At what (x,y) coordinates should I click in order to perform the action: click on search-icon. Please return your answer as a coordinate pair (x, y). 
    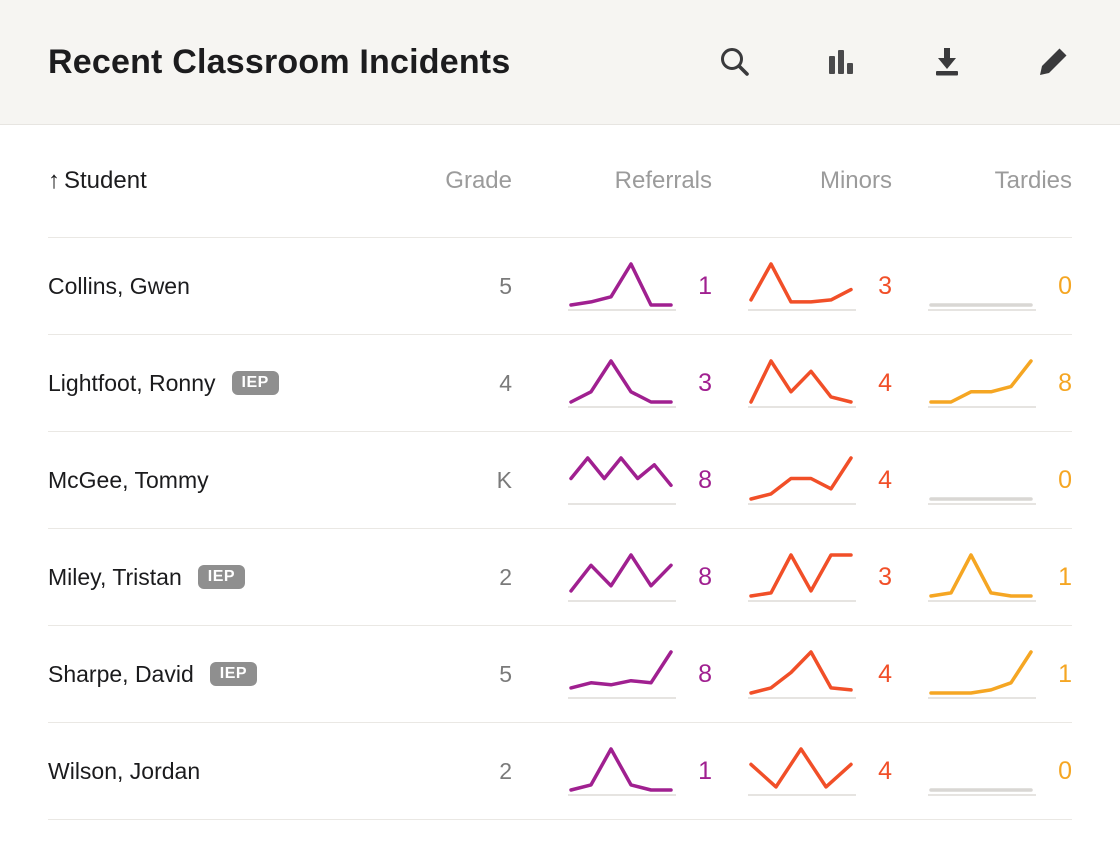
    Looking at the image, I should click on (735, 62).